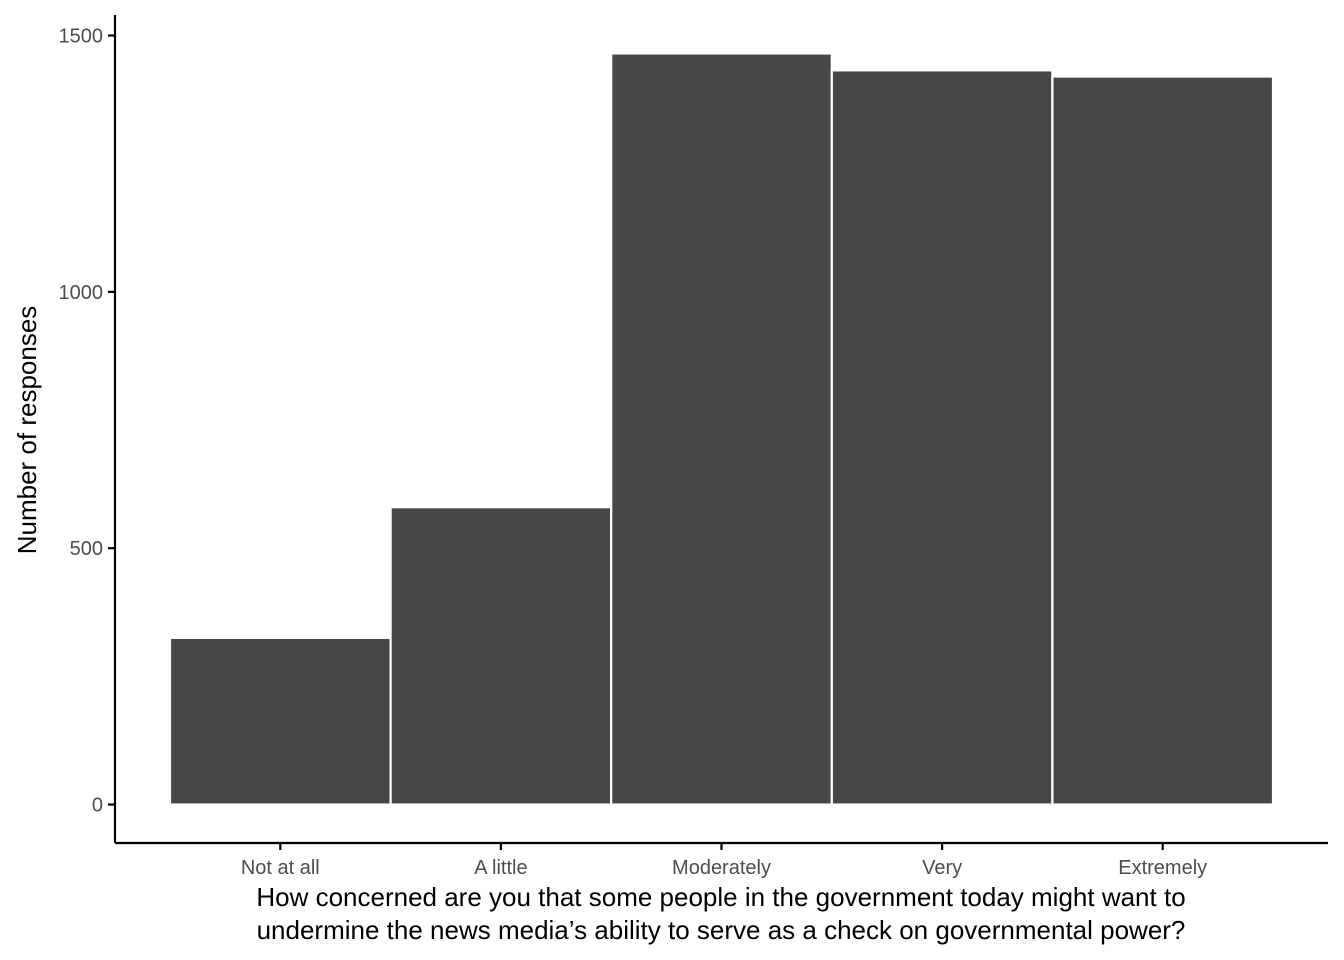 Image resolution: width=1344 pixels, height=960 pixels. What do you see at coordinates (280, 868) in the screenshot?
I see `x-tick-label: Not at all` at bounding box center [280, 868].